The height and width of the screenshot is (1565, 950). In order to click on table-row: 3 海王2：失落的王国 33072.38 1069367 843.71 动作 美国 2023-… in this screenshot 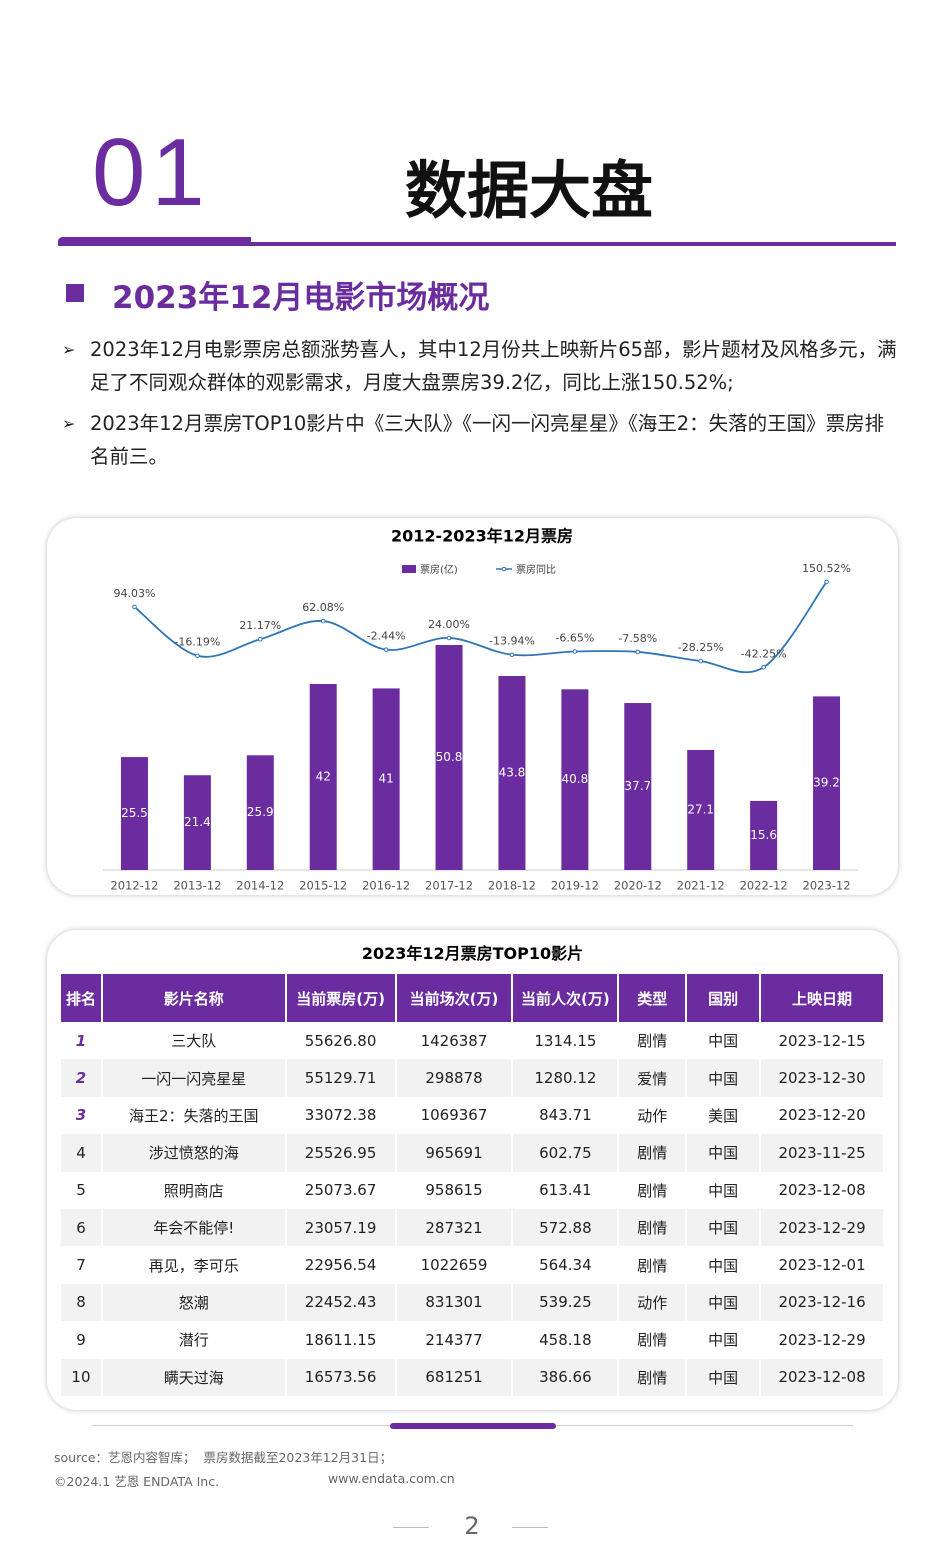, I will do `click(471, 1115)`.